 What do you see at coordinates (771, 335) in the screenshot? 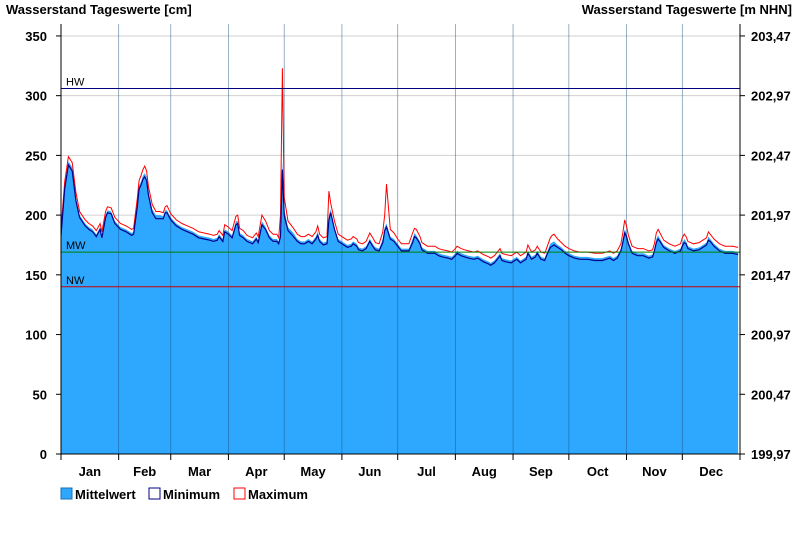
I see `y2-tick-label-2: 200,97` at bounding box center [771, 335].